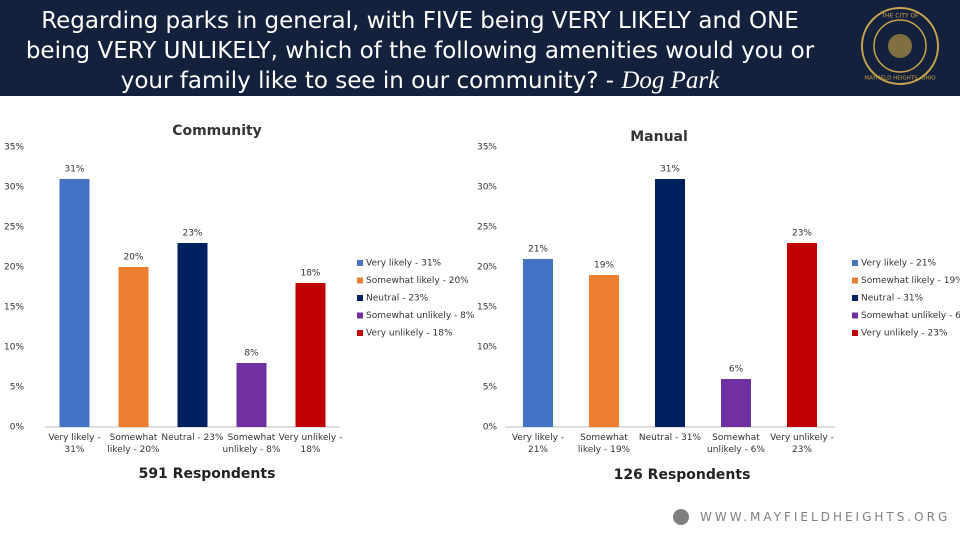 The image size is (960, 540). Describe the element at coordinates (310, 444) in the screenshot. I see `x-tick-label: Very unlikely - 18%` at that location.